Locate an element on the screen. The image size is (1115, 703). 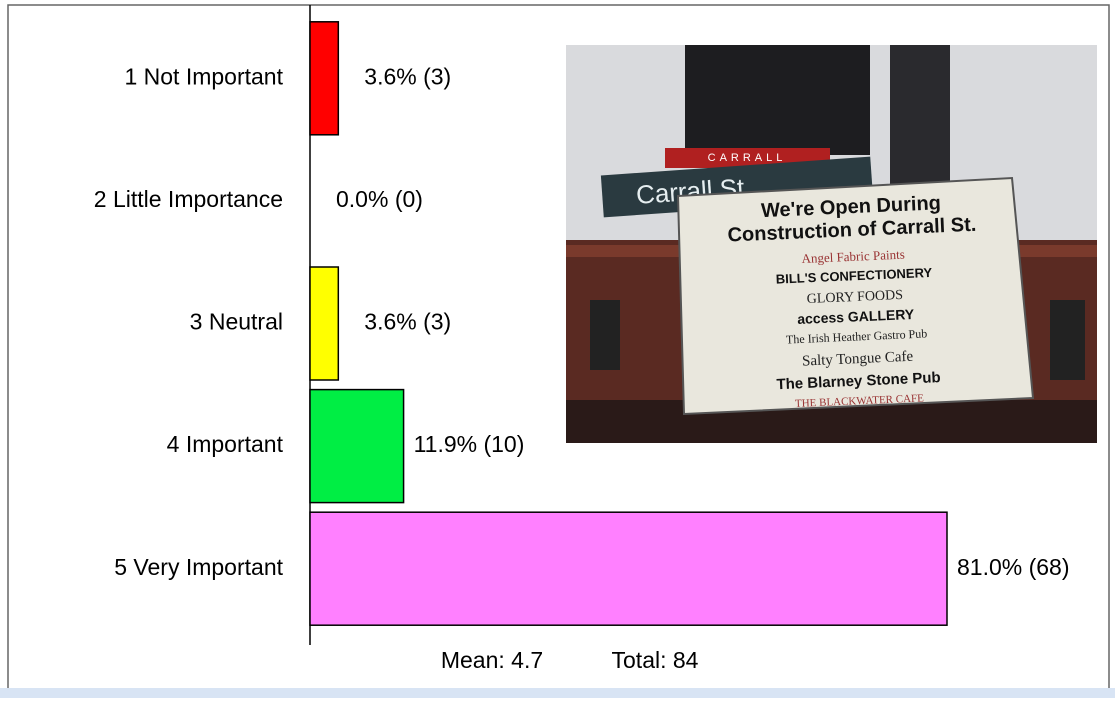
photo-sign is located at coordinates (855, 296).